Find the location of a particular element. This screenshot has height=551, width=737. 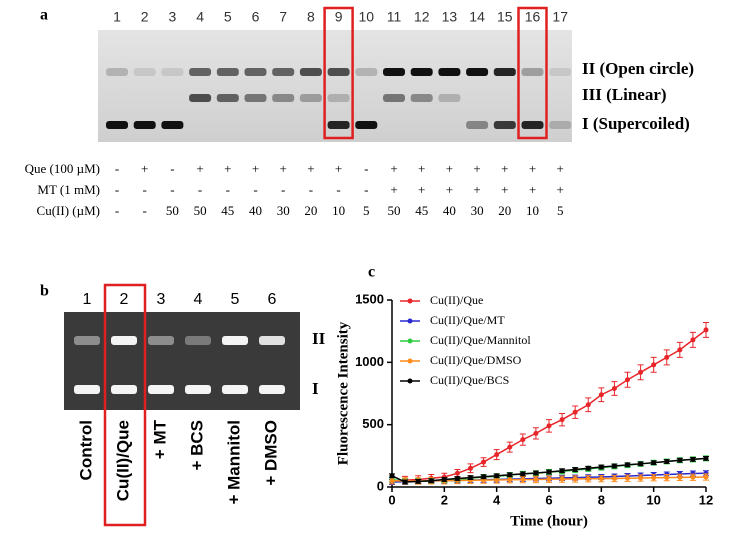

lane-number: 1 is located at coordinates (87, 299).